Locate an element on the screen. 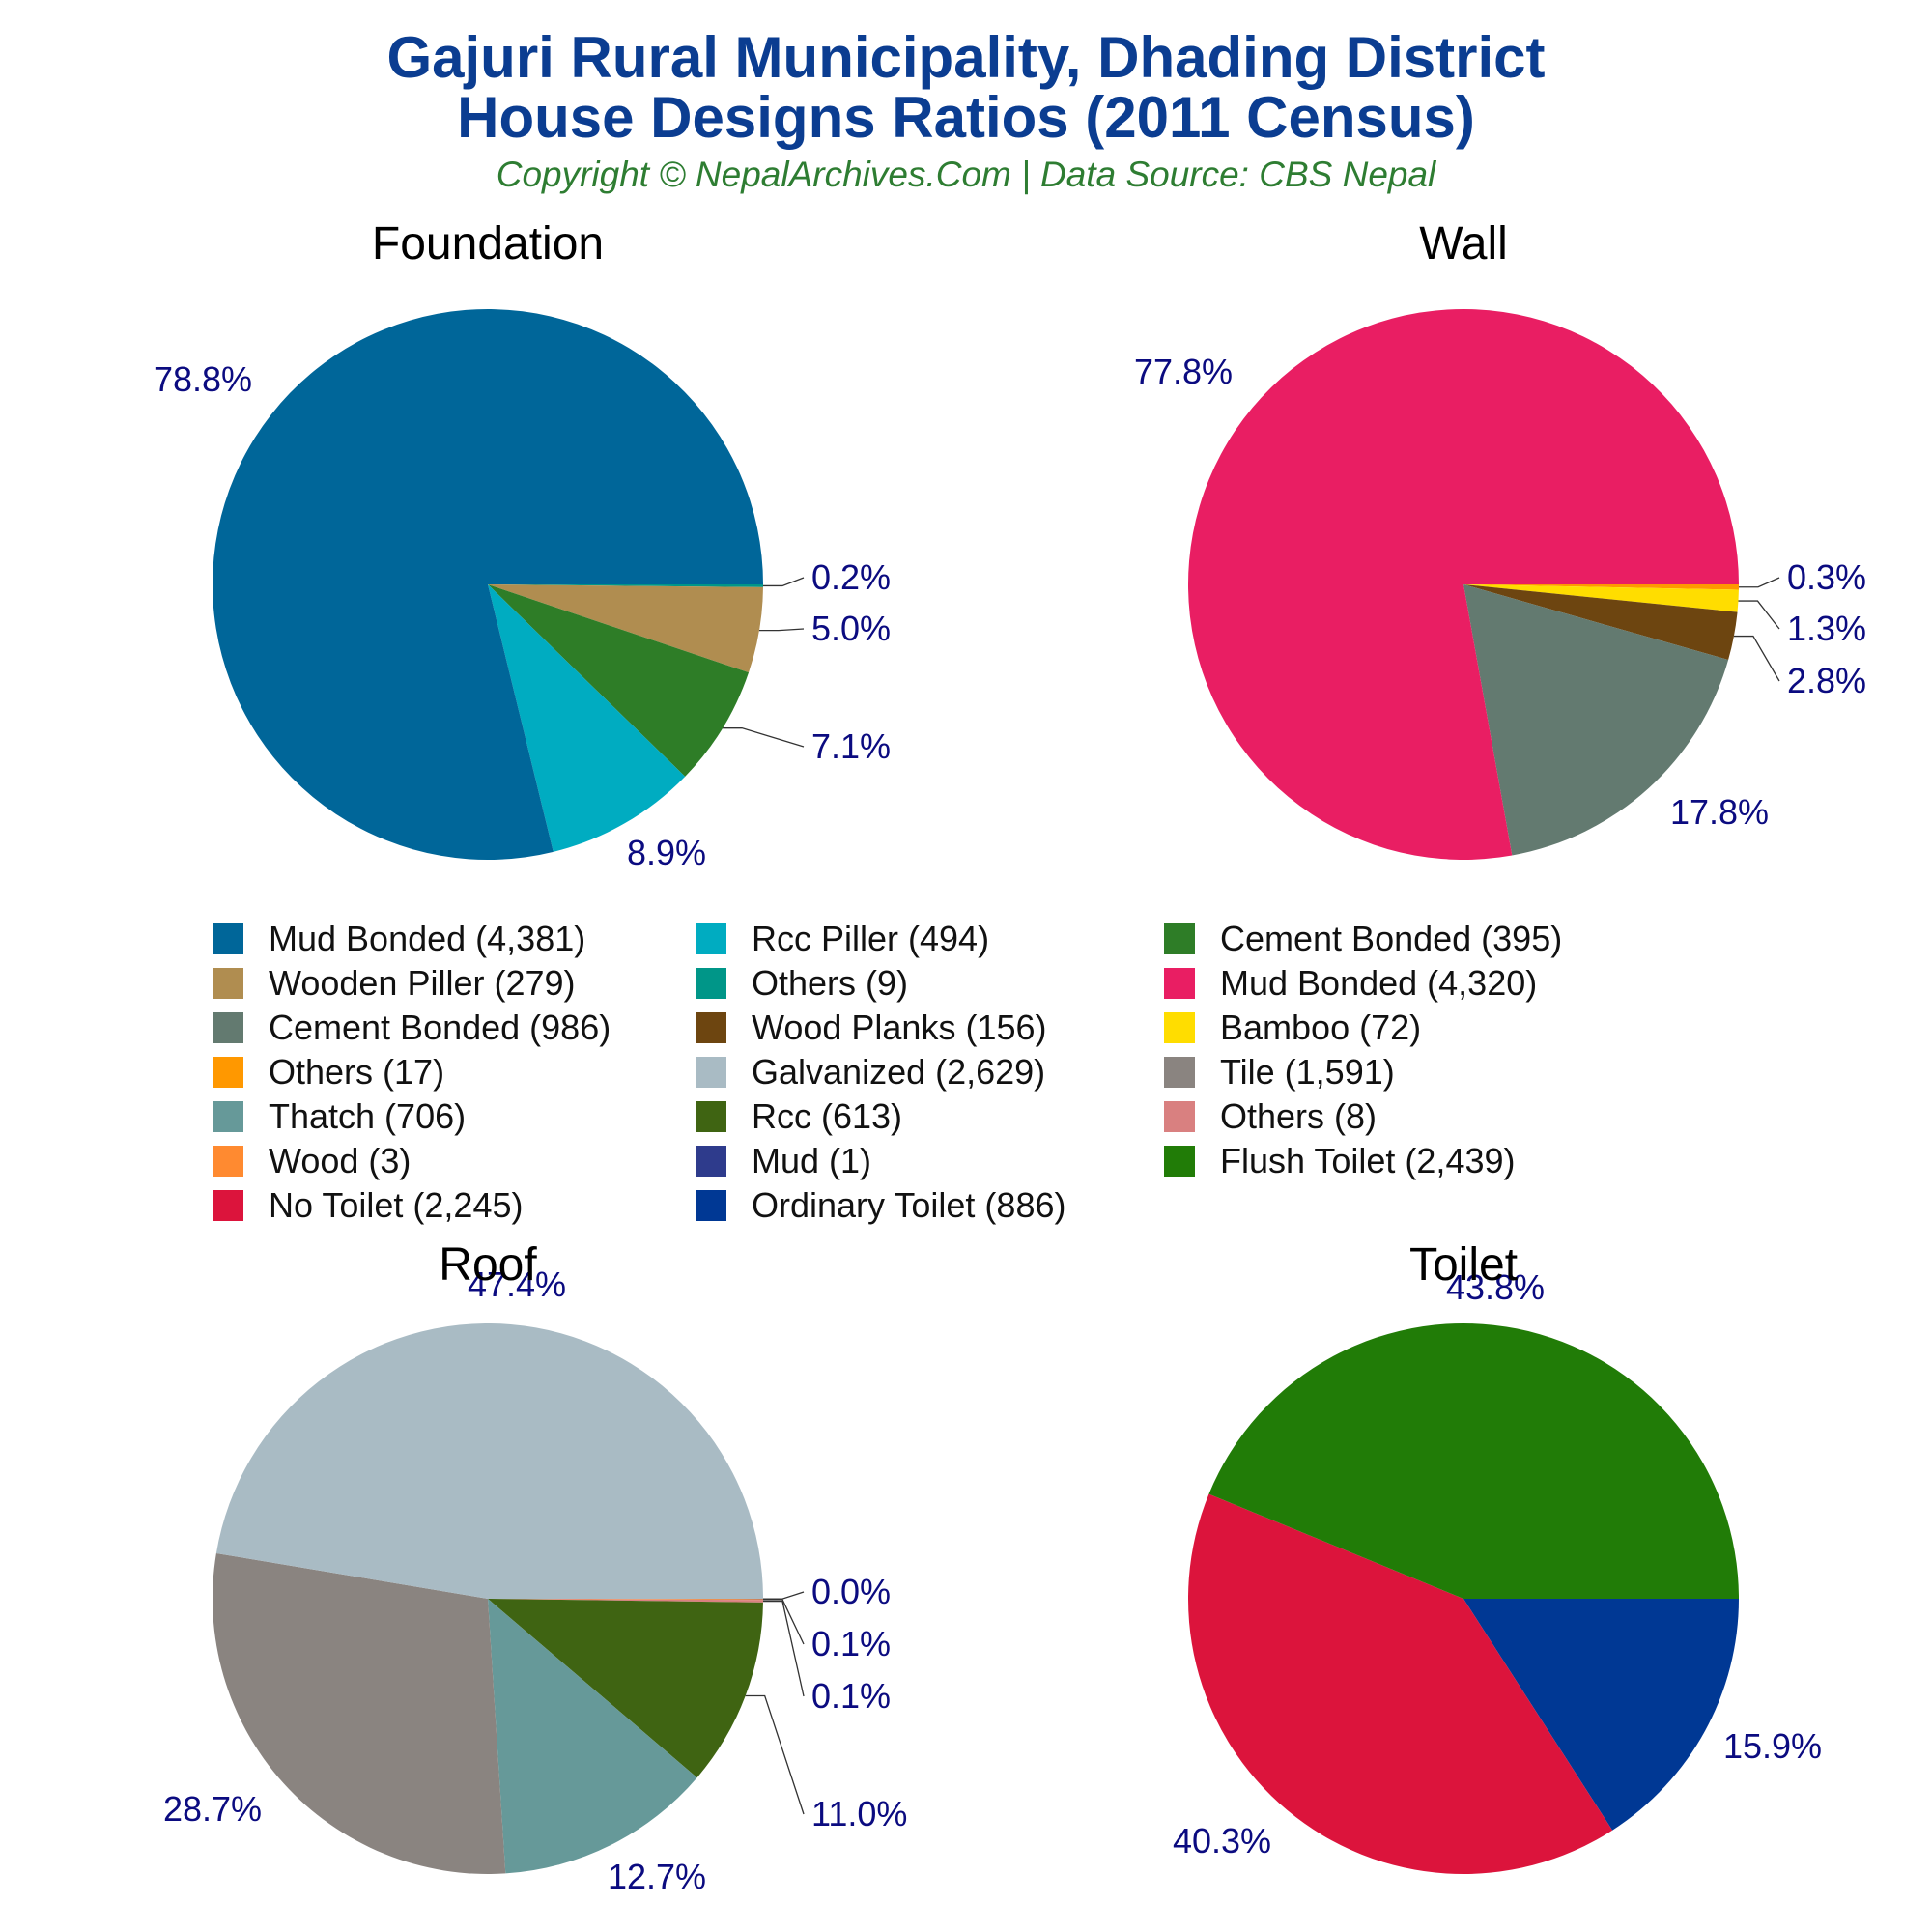 The height and width of the screenshot is (1932, 1932). legend-item: Others (9) is located at coordinates (802, 983).